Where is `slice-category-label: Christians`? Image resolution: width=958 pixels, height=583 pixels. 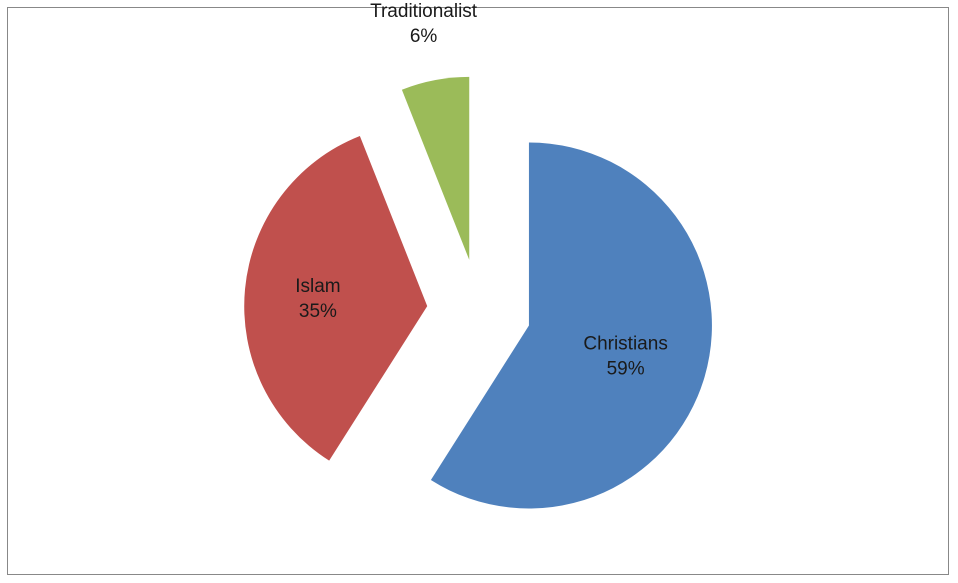
slice-category-label: Christians is located at coordinates (625, 344).